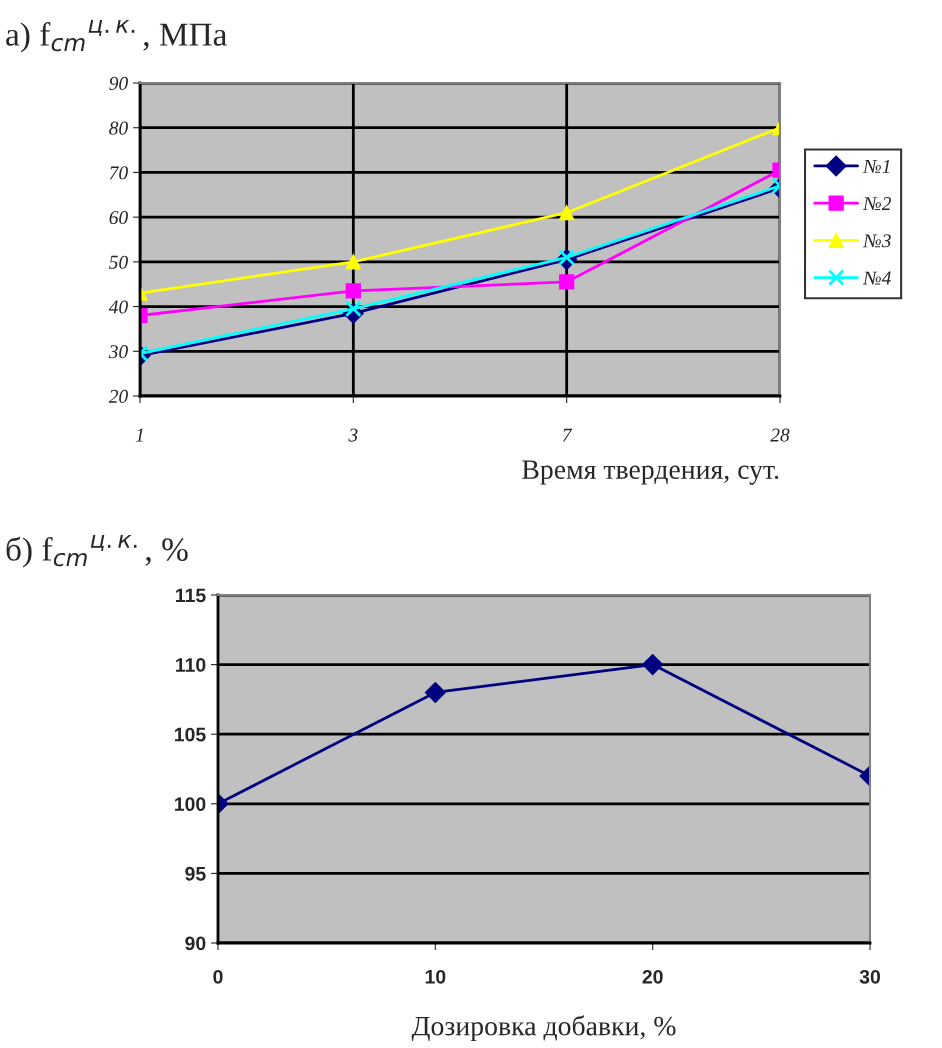 The width and height of the screenshot is (942, 1048). What do you see at coordinates (118, 352) in the screenshot?
I see `y-tick-label: 30` at bounding box center [118, 352].